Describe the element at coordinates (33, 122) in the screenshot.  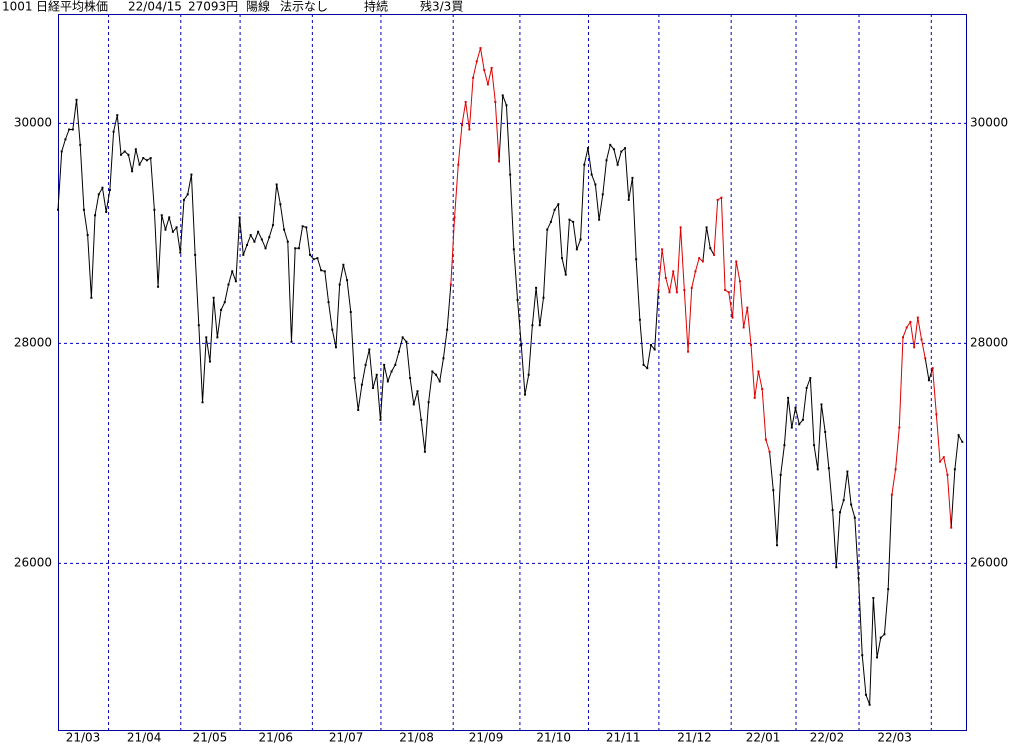
I see `y-tick-label: 30000` at that location.